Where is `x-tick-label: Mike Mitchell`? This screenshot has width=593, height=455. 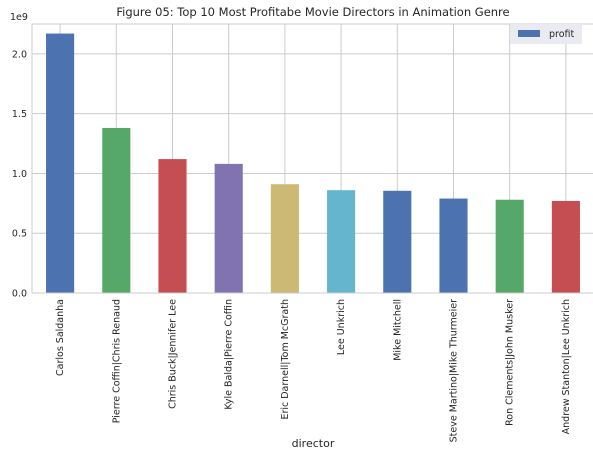 x-tick-label: Mike Mitchell is located at coordinates (397, 330).